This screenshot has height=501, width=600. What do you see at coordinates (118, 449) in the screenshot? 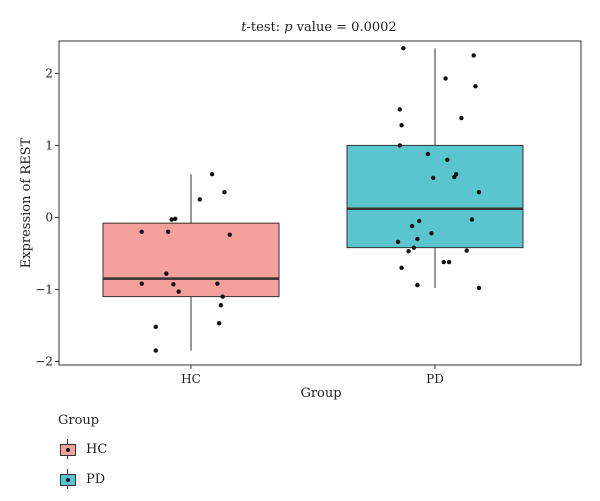
I see `legend-item-hc: HC` at bounding box center [118, 449].